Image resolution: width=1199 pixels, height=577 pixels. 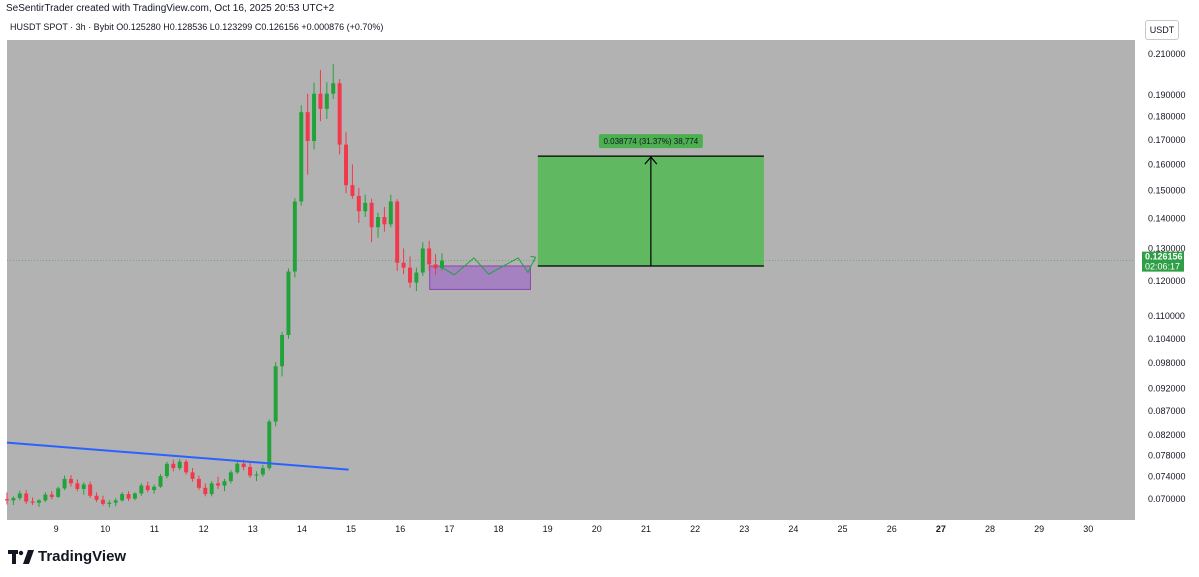 What do you see at coordinates (1167, 455) in the screenshot?
I see `y-tick-label: 0.078000` at bounding box center [1167, 455].